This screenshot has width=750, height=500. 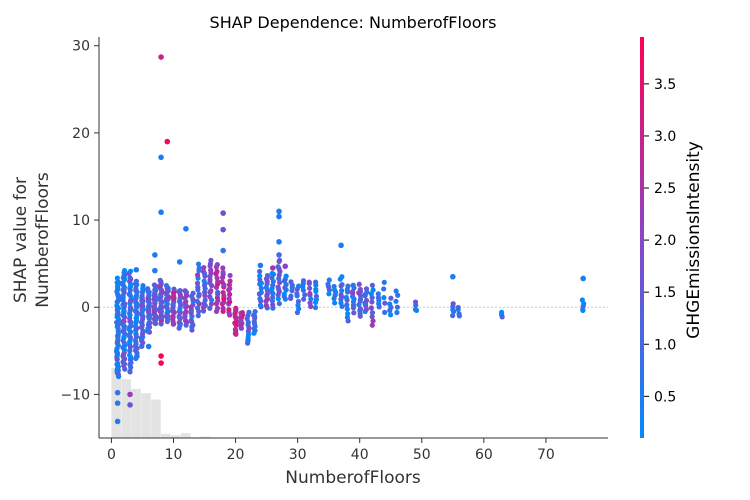 What do you see at coordinates (642, 237) in the screenshot?
I see `colorbar` at bounding box center [642, 237].